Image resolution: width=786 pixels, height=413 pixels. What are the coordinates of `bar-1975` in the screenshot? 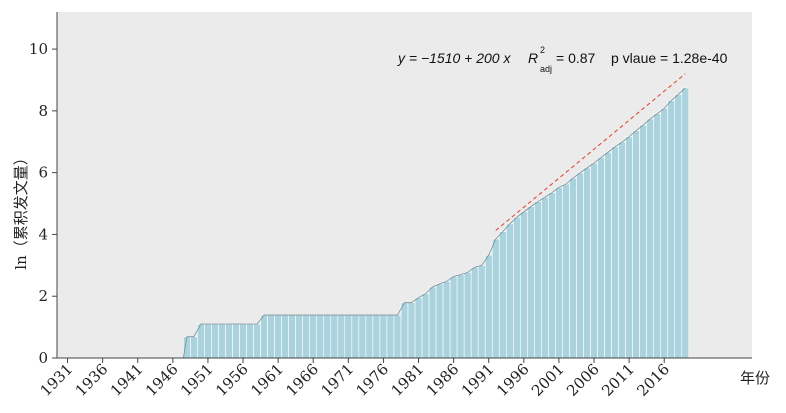 It's located at (376, 336).